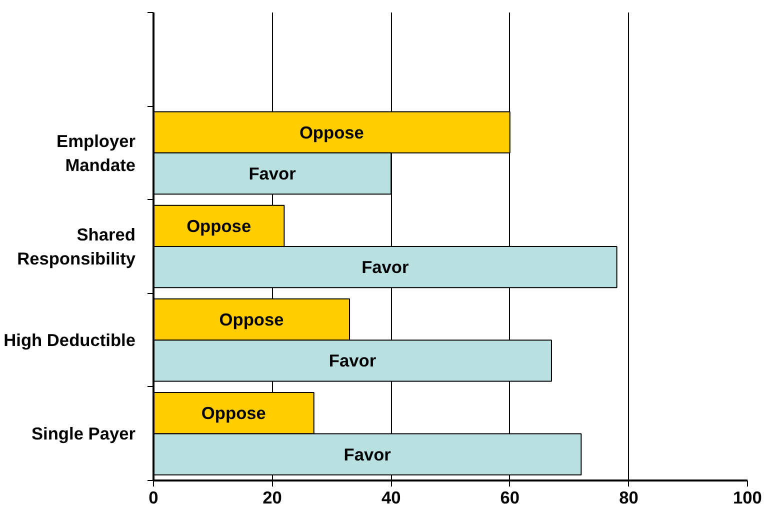 The width and height of the screenshot is (767, 506). Describe the element at coordinates (76, 246) in the screenshot. I see `y-tick-label: Shared Responsibility` at that location.